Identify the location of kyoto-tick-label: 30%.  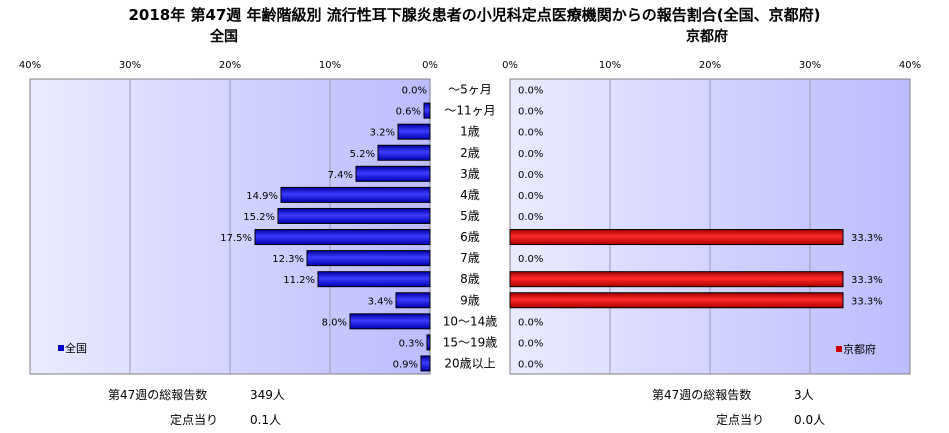
(810, 65).